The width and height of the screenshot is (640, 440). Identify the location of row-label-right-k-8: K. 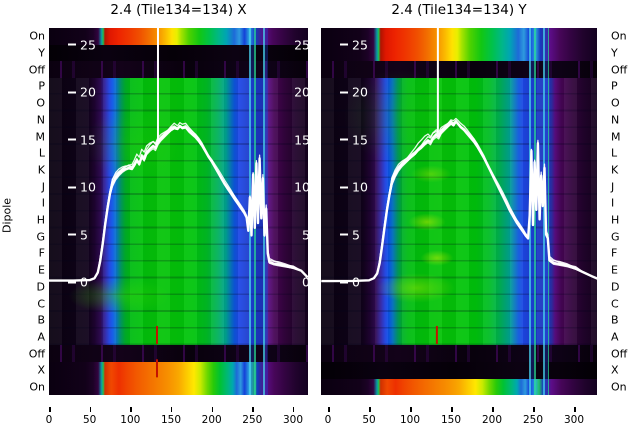
(615, 170).